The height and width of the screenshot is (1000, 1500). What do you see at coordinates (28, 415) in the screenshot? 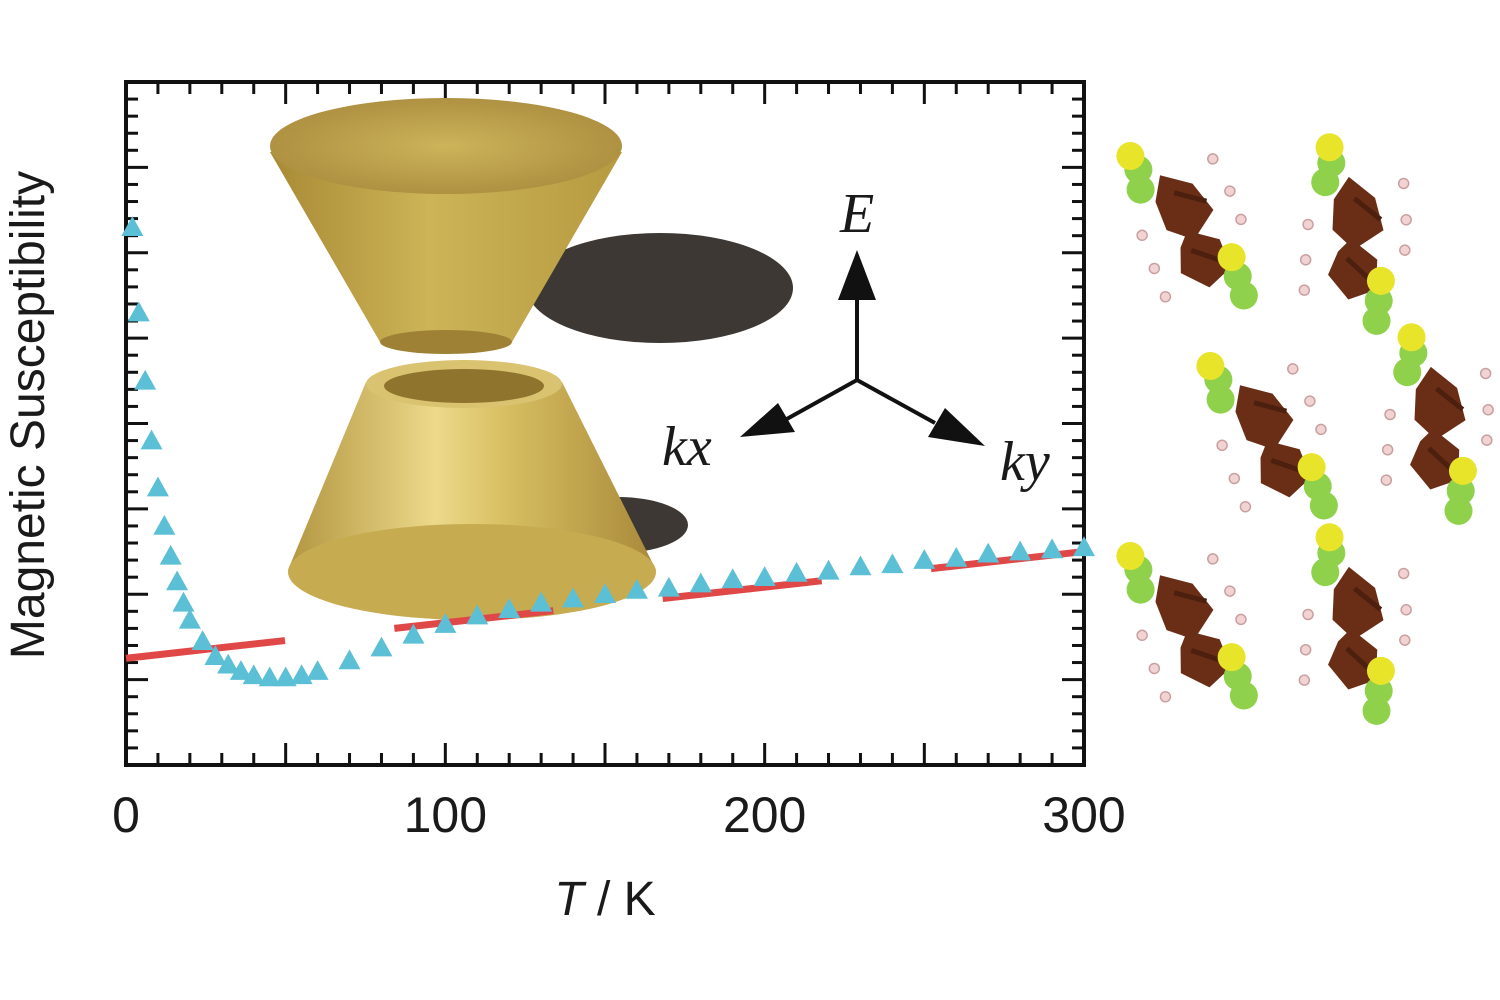
I see `y-axis-title: Magnetic Susceptibility` at bounding box center [28, 415].